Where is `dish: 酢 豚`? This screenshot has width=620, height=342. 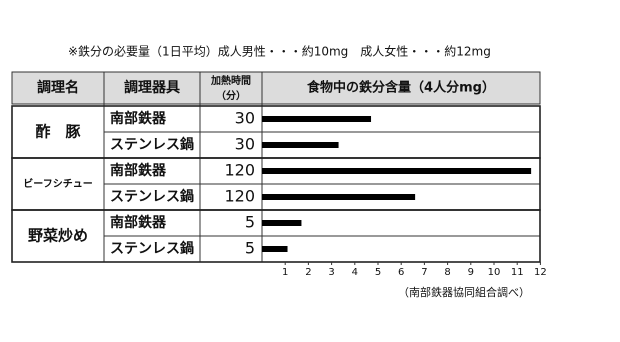 dish: 酢 豚 is located at coordinates (57, 132).